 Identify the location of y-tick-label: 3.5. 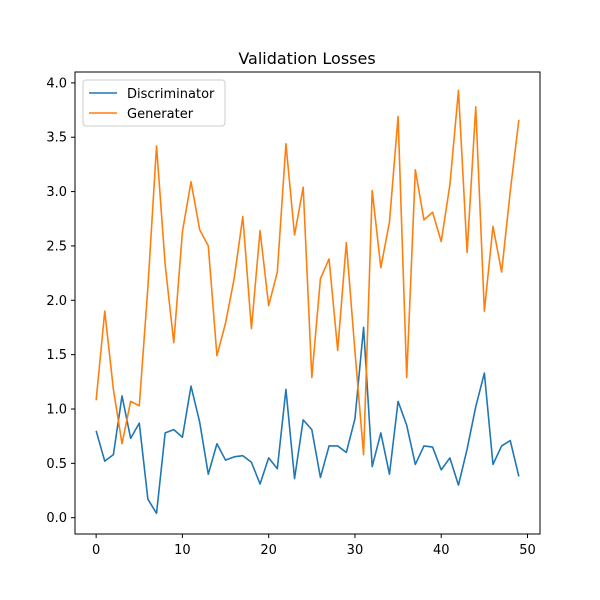
(56, 138).